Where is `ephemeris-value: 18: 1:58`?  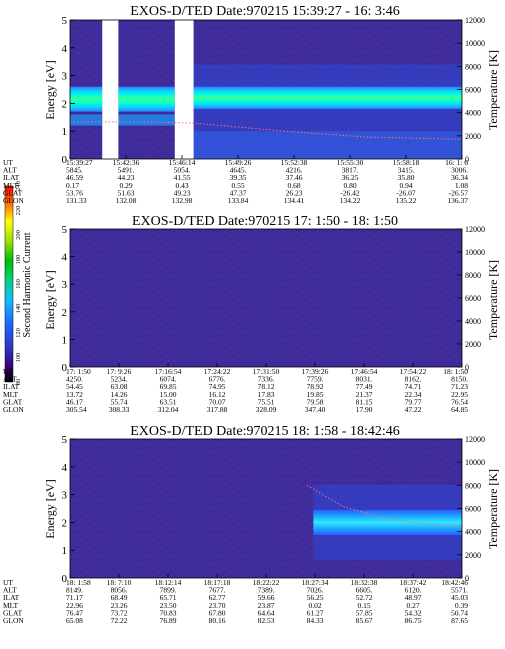
ephemeris-value: 18: 1:58 is located at coordinates (78, 582).